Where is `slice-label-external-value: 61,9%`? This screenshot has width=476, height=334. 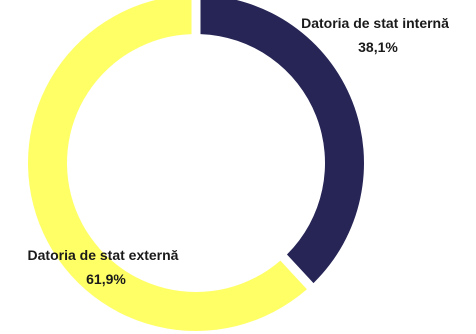
slice-label-external-value: 61,9% is located at coordinates (106, 279).